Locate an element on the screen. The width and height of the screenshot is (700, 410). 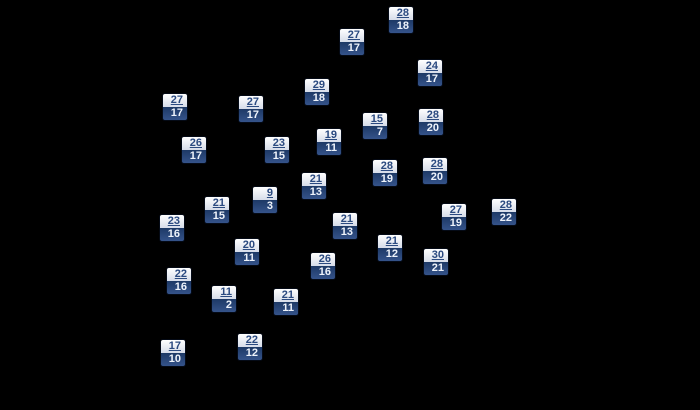
temp-marker: 27 19 is located at coordinates (454, 217).